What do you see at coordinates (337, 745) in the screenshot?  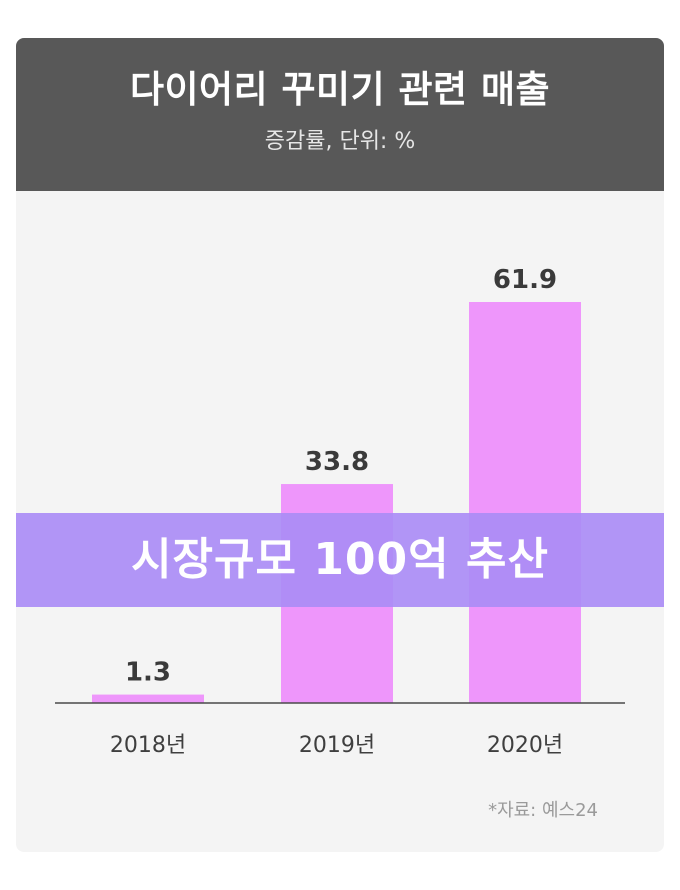 I see `category-label-2019년: 2019년` at bounding box center [337, 745].